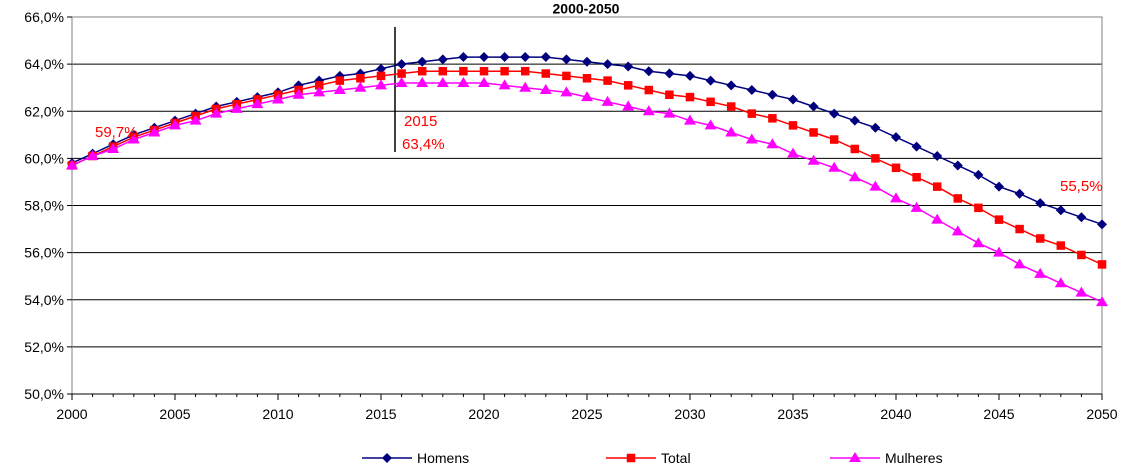 The height and width of the screenshot is (472, 1123). What do you see at coordinates (387, 458) in the screenshot?
I see `legend-marker-homens` at bounding box center [387, 458].